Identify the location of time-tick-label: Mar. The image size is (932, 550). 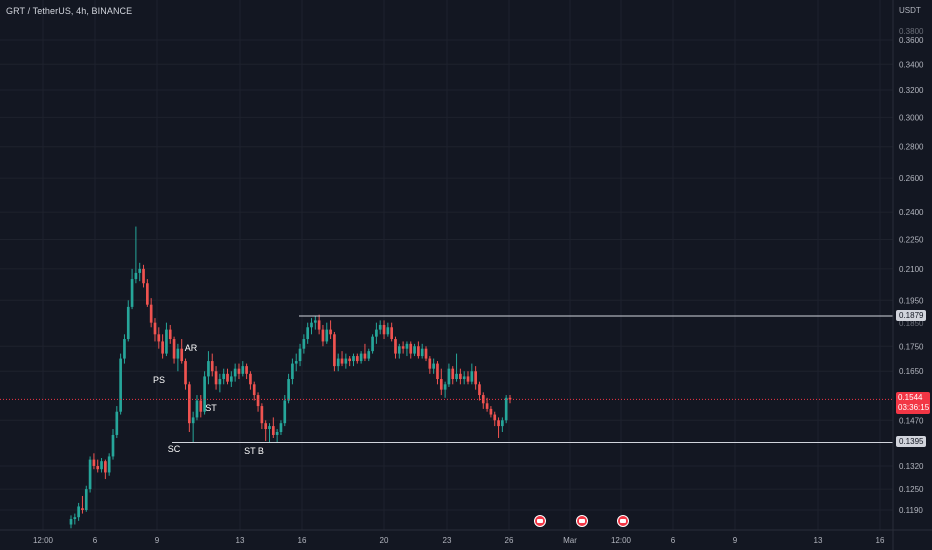
(570, 540).